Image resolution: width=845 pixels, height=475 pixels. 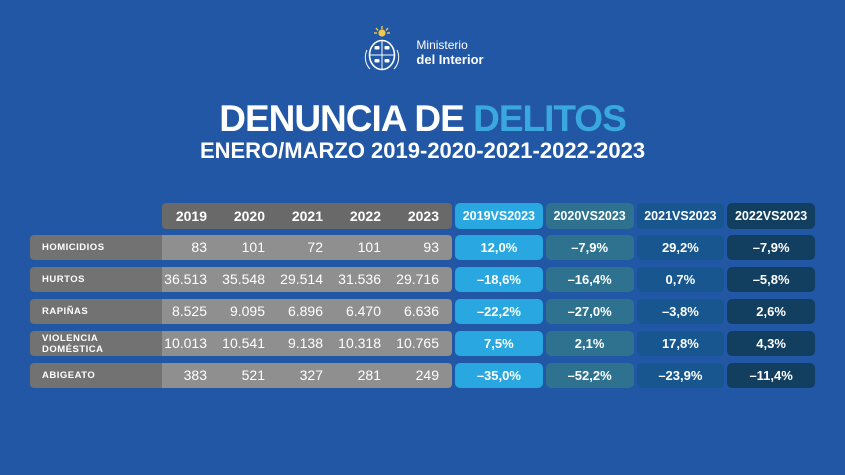 What do you see at coordinates (499, 311) in the screenshot?
I see `comparison-cell: –22,2%` at bounding box center [499, 311].